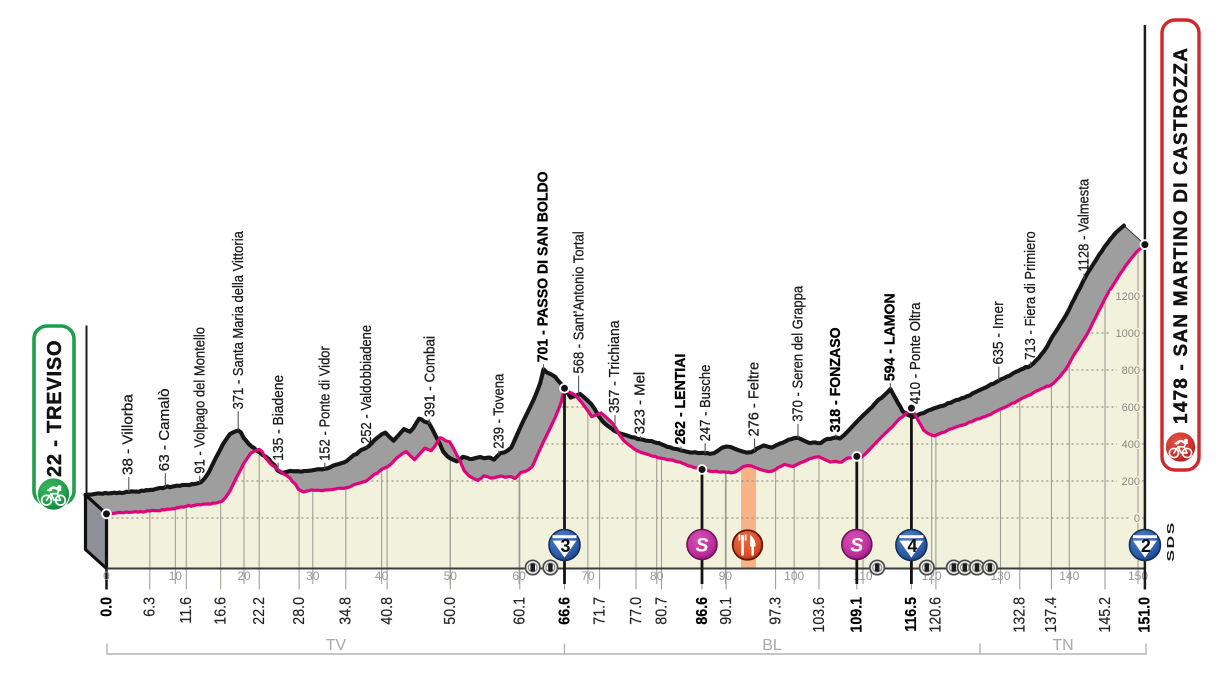 The height and width of the screenshot is (695, 1224). Describe the element at coordinates (1105, 615) in the screenshot. I see `svg-text: 145.2` at that location.